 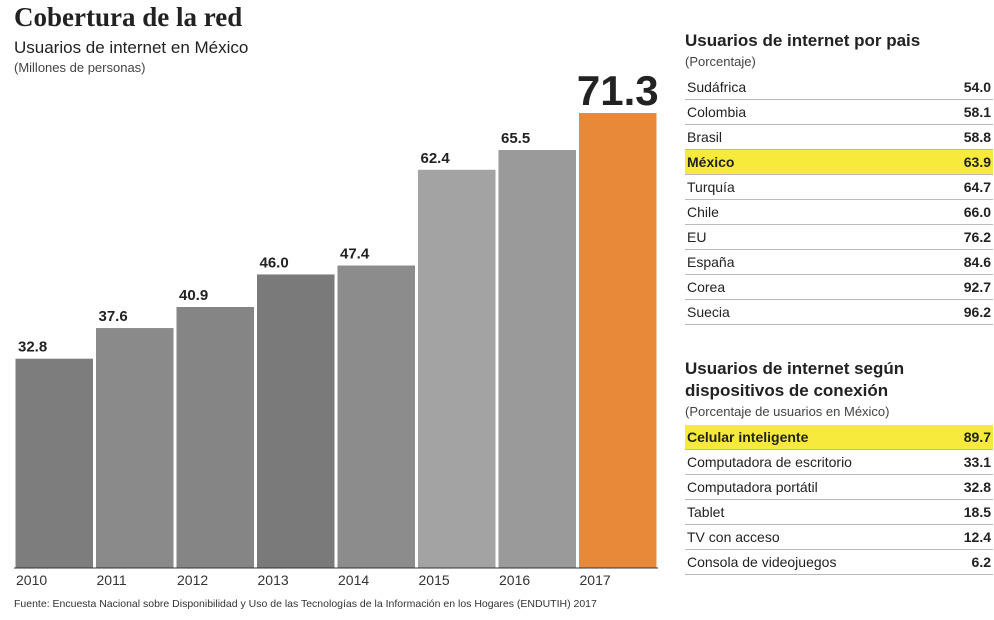 I want to click on row-label: EU, so click(x=697, y=237).